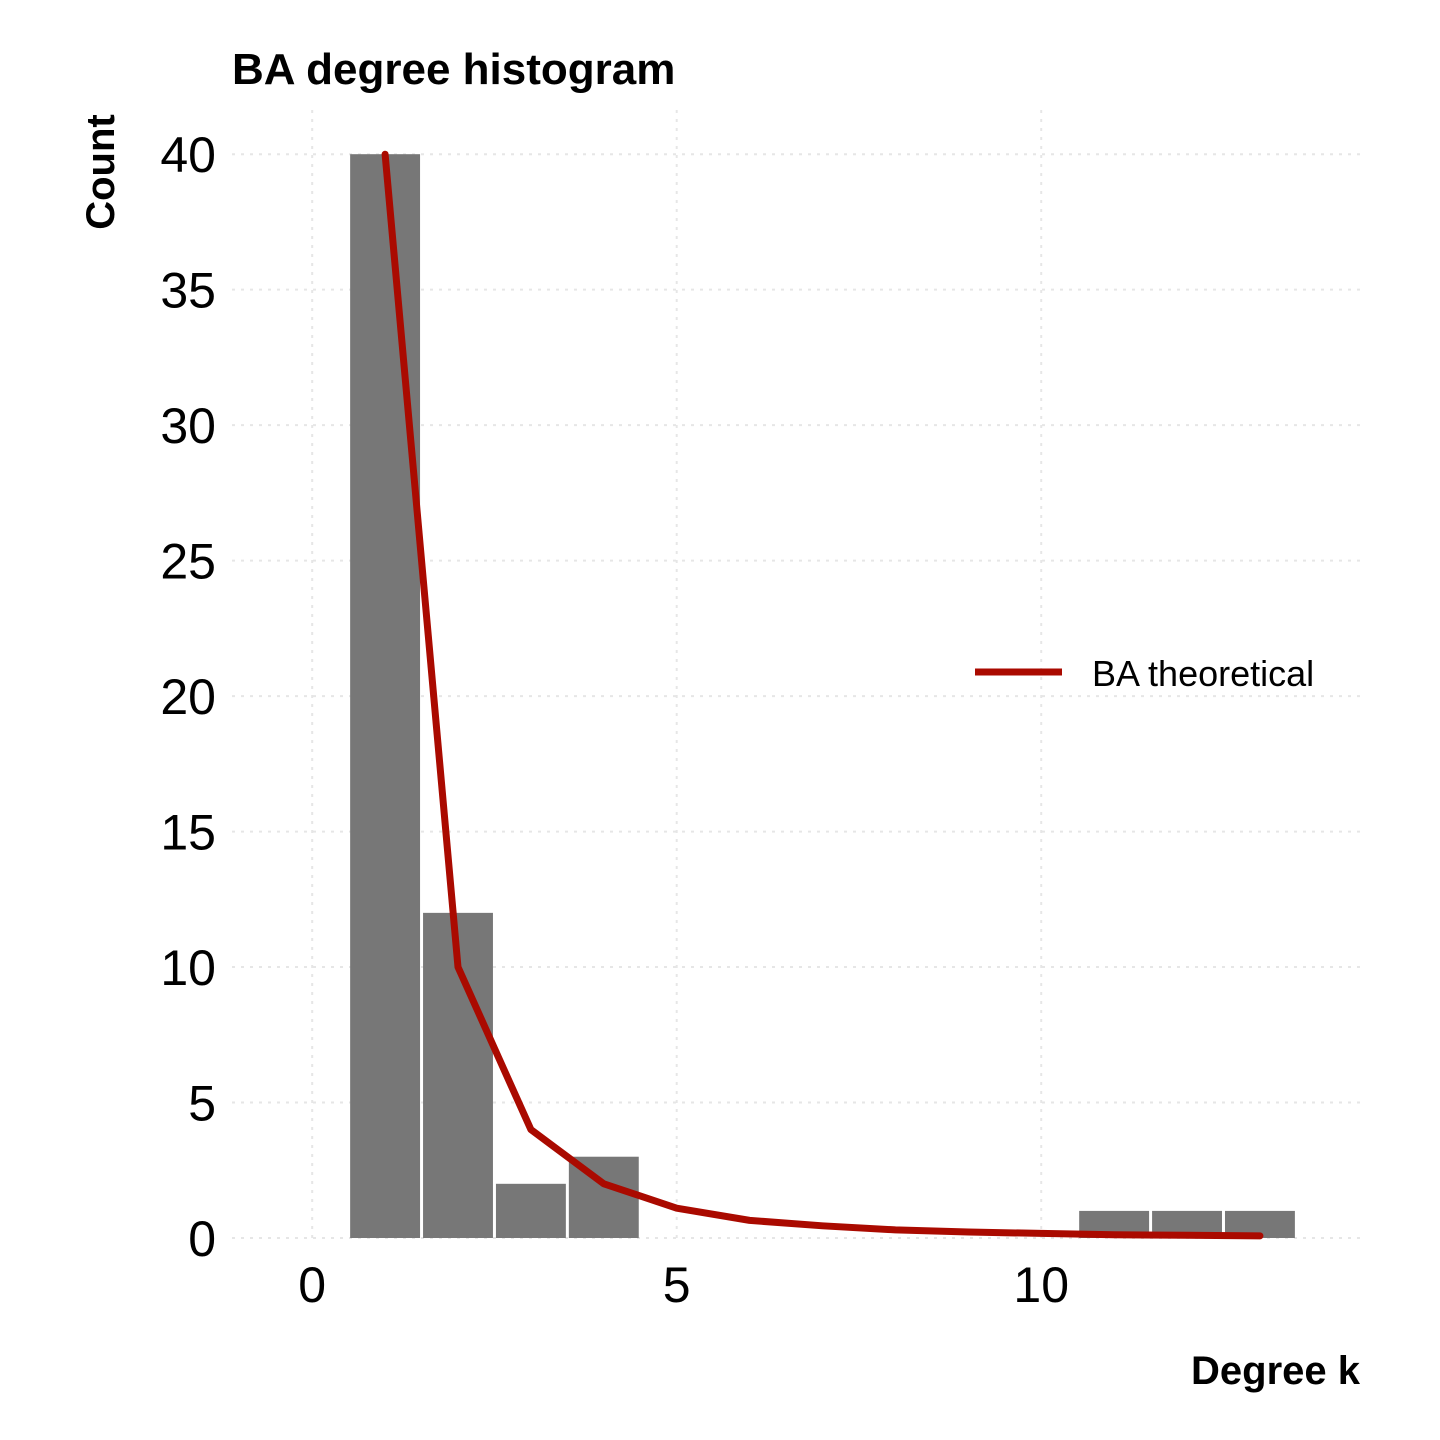 Image resolution: width=1440 pixels, height=1440 pixels. I want to click on y-tick-label: 25, so click(188, 562).